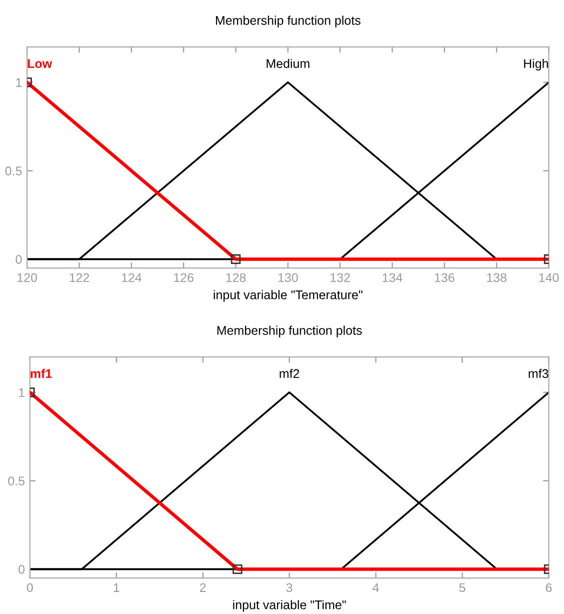 This screenshot has height=614, width=564. What do you see at coordinates (184, 277) in the screenshot?
I see `x-tick-label: 126` at bounding box center [184, 277].